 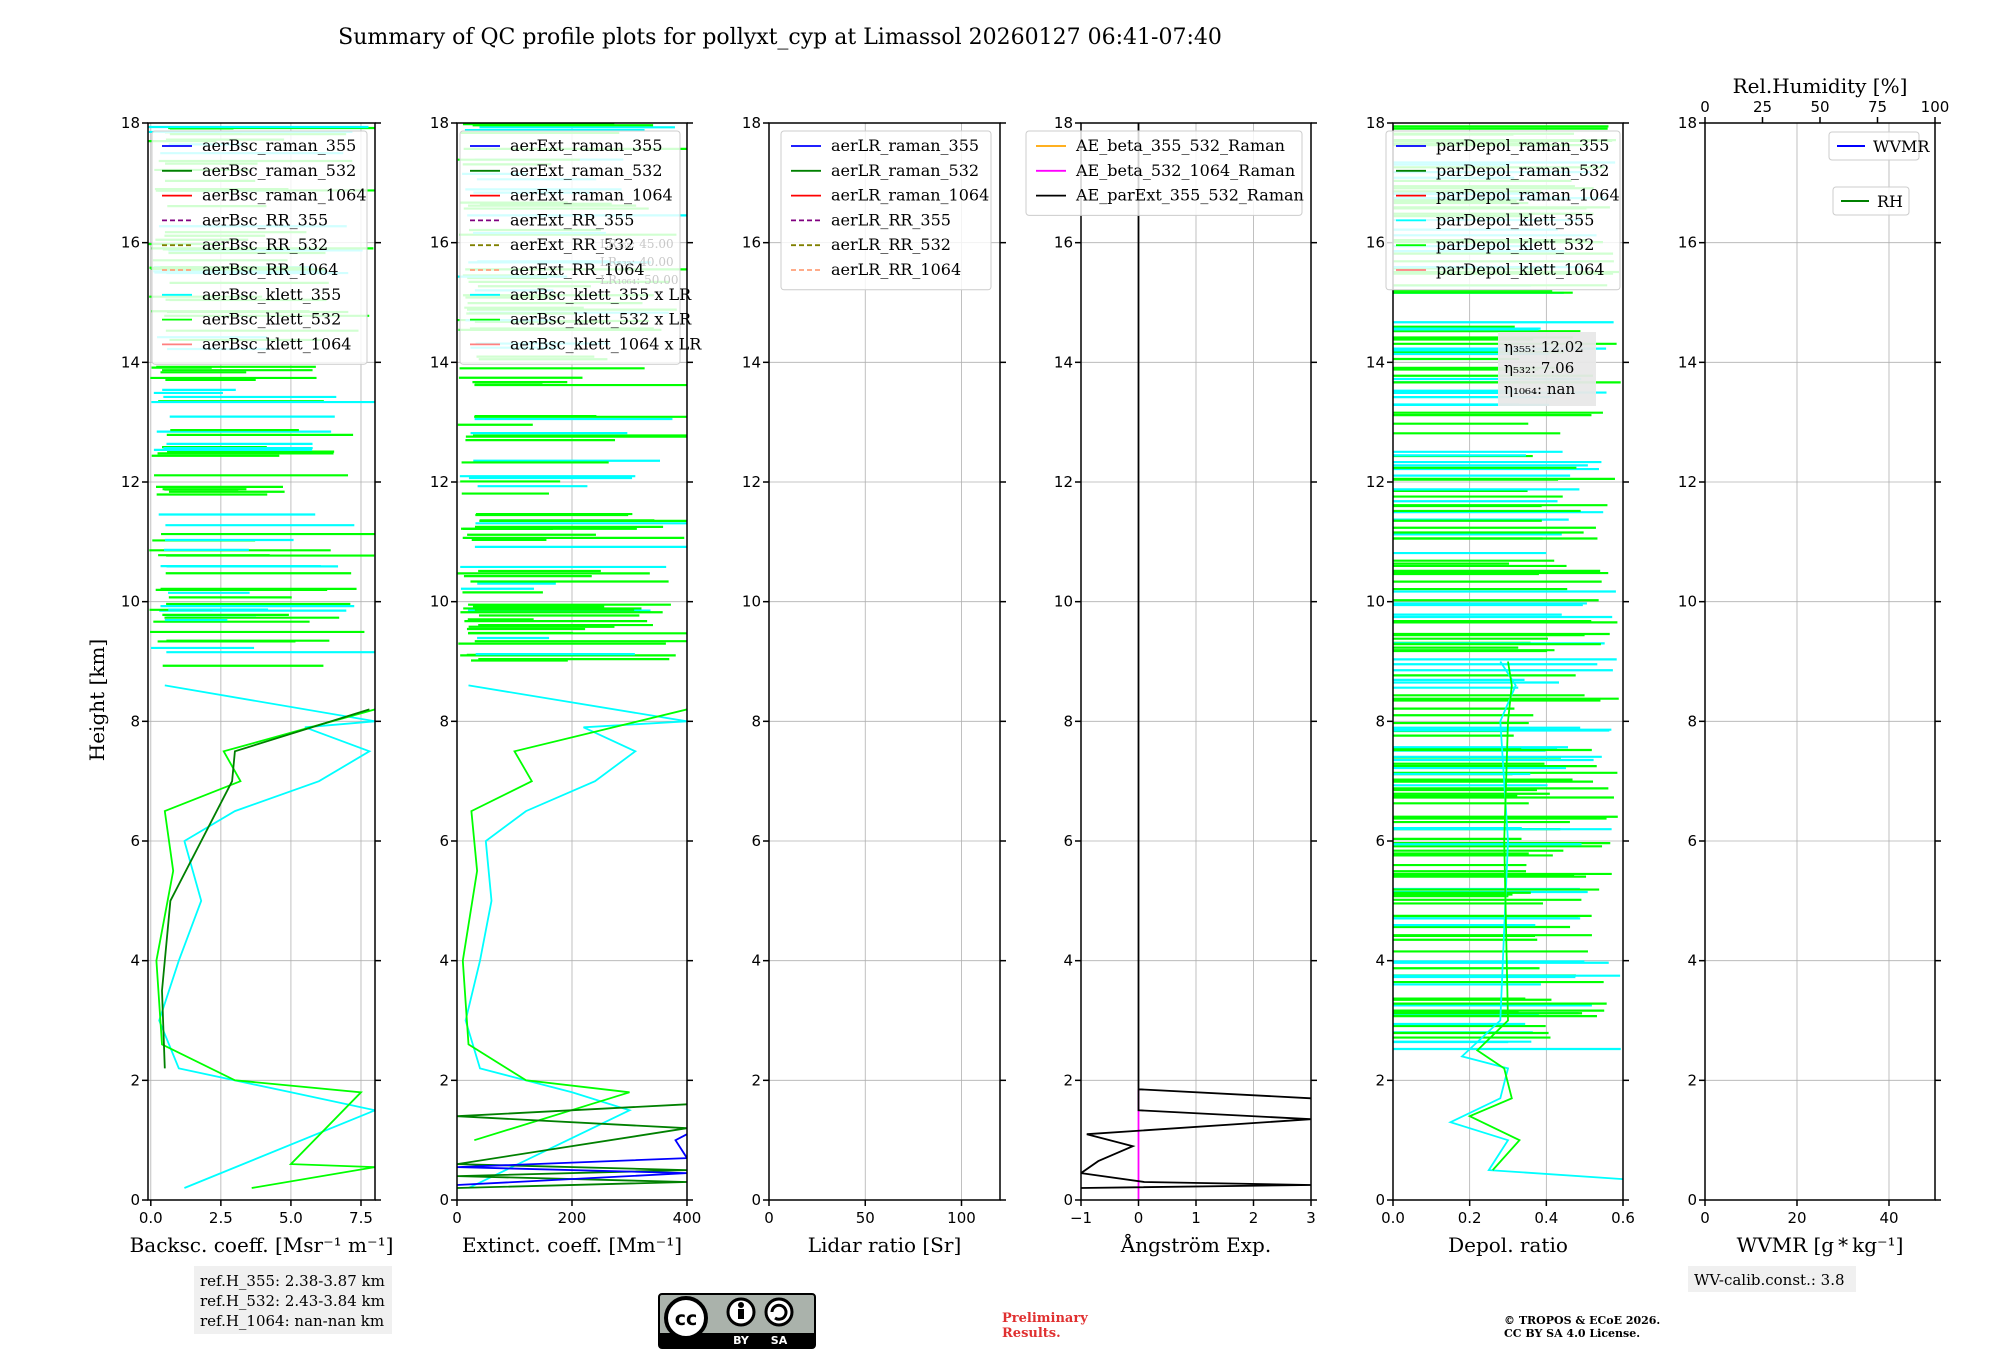 I want to click on legend-label: aerExt_raman_1064, so click(x=591, y=195).